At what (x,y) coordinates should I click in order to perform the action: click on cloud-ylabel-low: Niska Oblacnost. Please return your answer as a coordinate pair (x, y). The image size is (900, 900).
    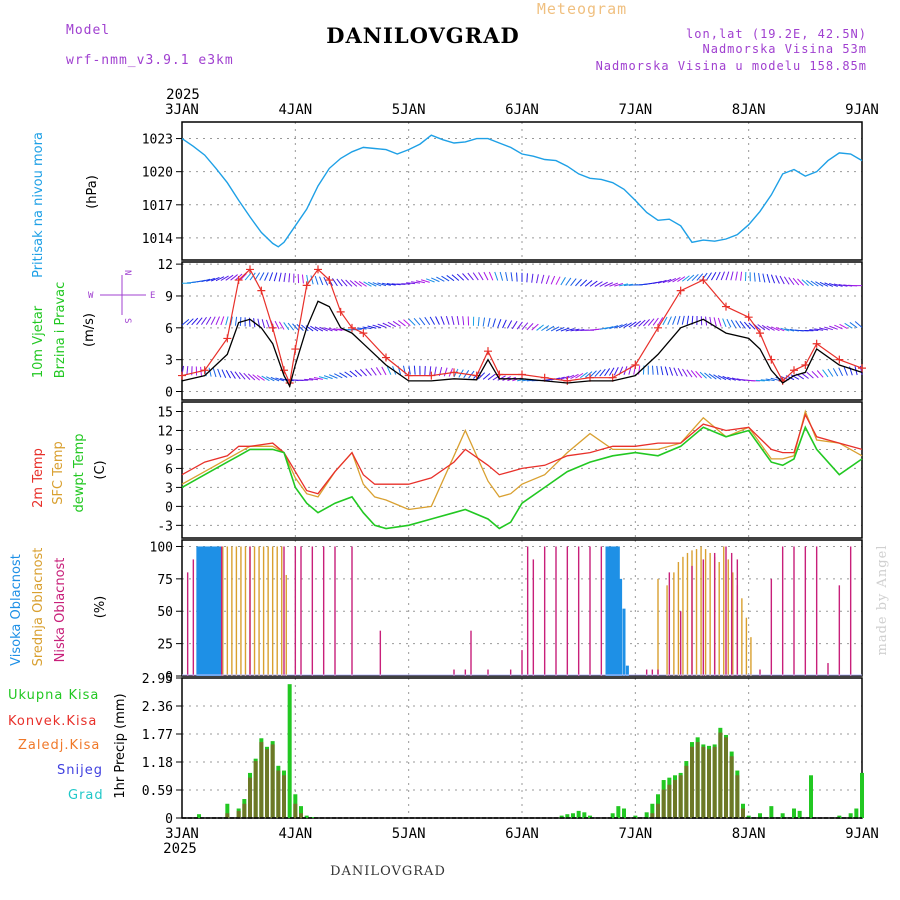
    Looking at the image, I should click on (60, 610).